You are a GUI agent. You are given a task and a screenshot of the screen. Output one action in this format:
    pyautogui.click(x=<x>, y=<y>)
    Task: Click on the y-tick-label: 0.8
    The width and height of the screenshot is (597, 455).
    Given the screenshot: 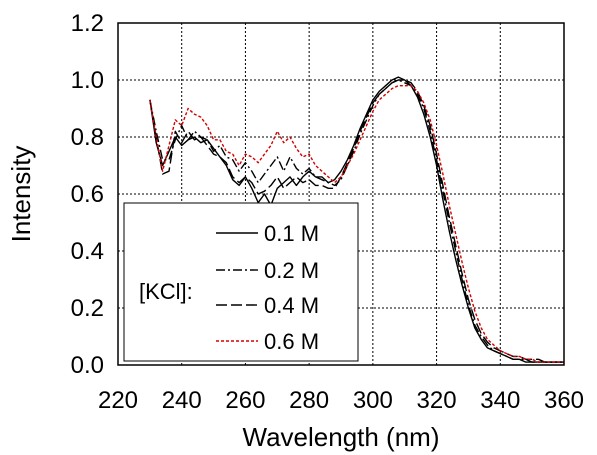 What is the action you would take?
    pyautogui.click(x=87, y=137)
    